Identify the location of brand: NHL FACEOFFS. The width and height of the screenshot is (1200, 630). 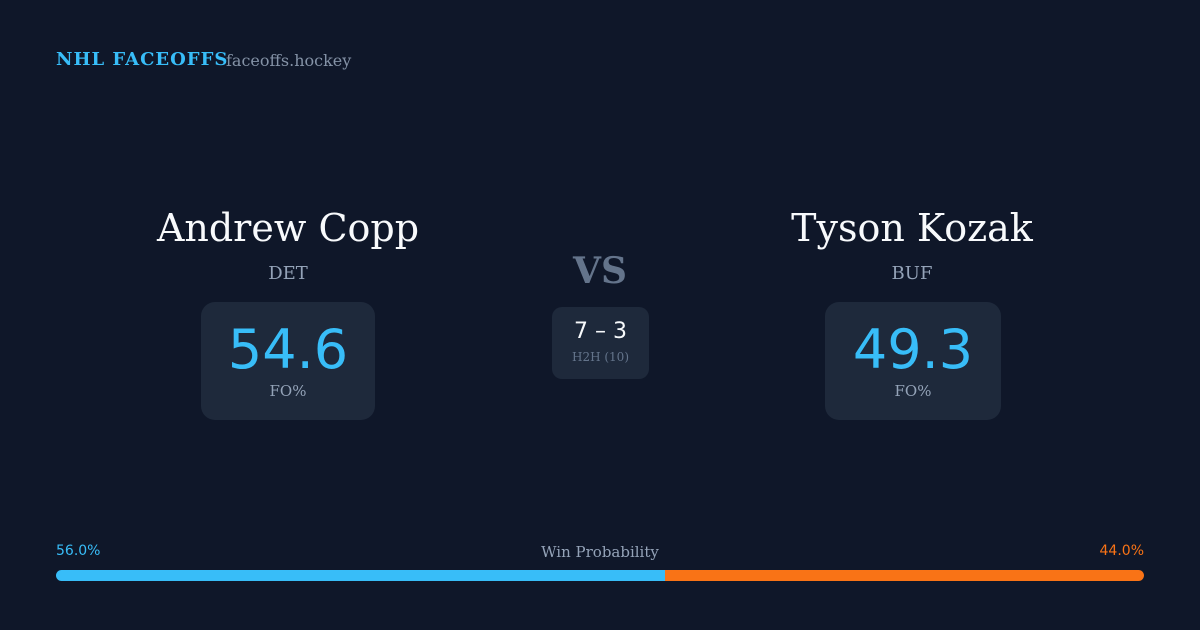
(142, 59).